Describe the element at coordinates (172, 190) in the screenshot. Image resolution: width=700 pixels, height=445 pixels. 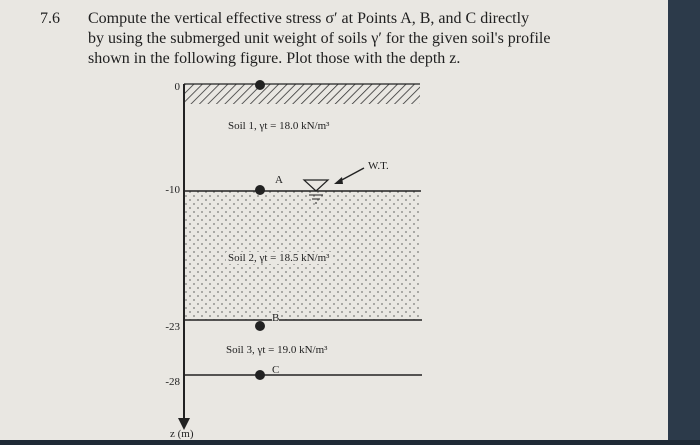
I see `depth-label-minus-10: -10` at that location.